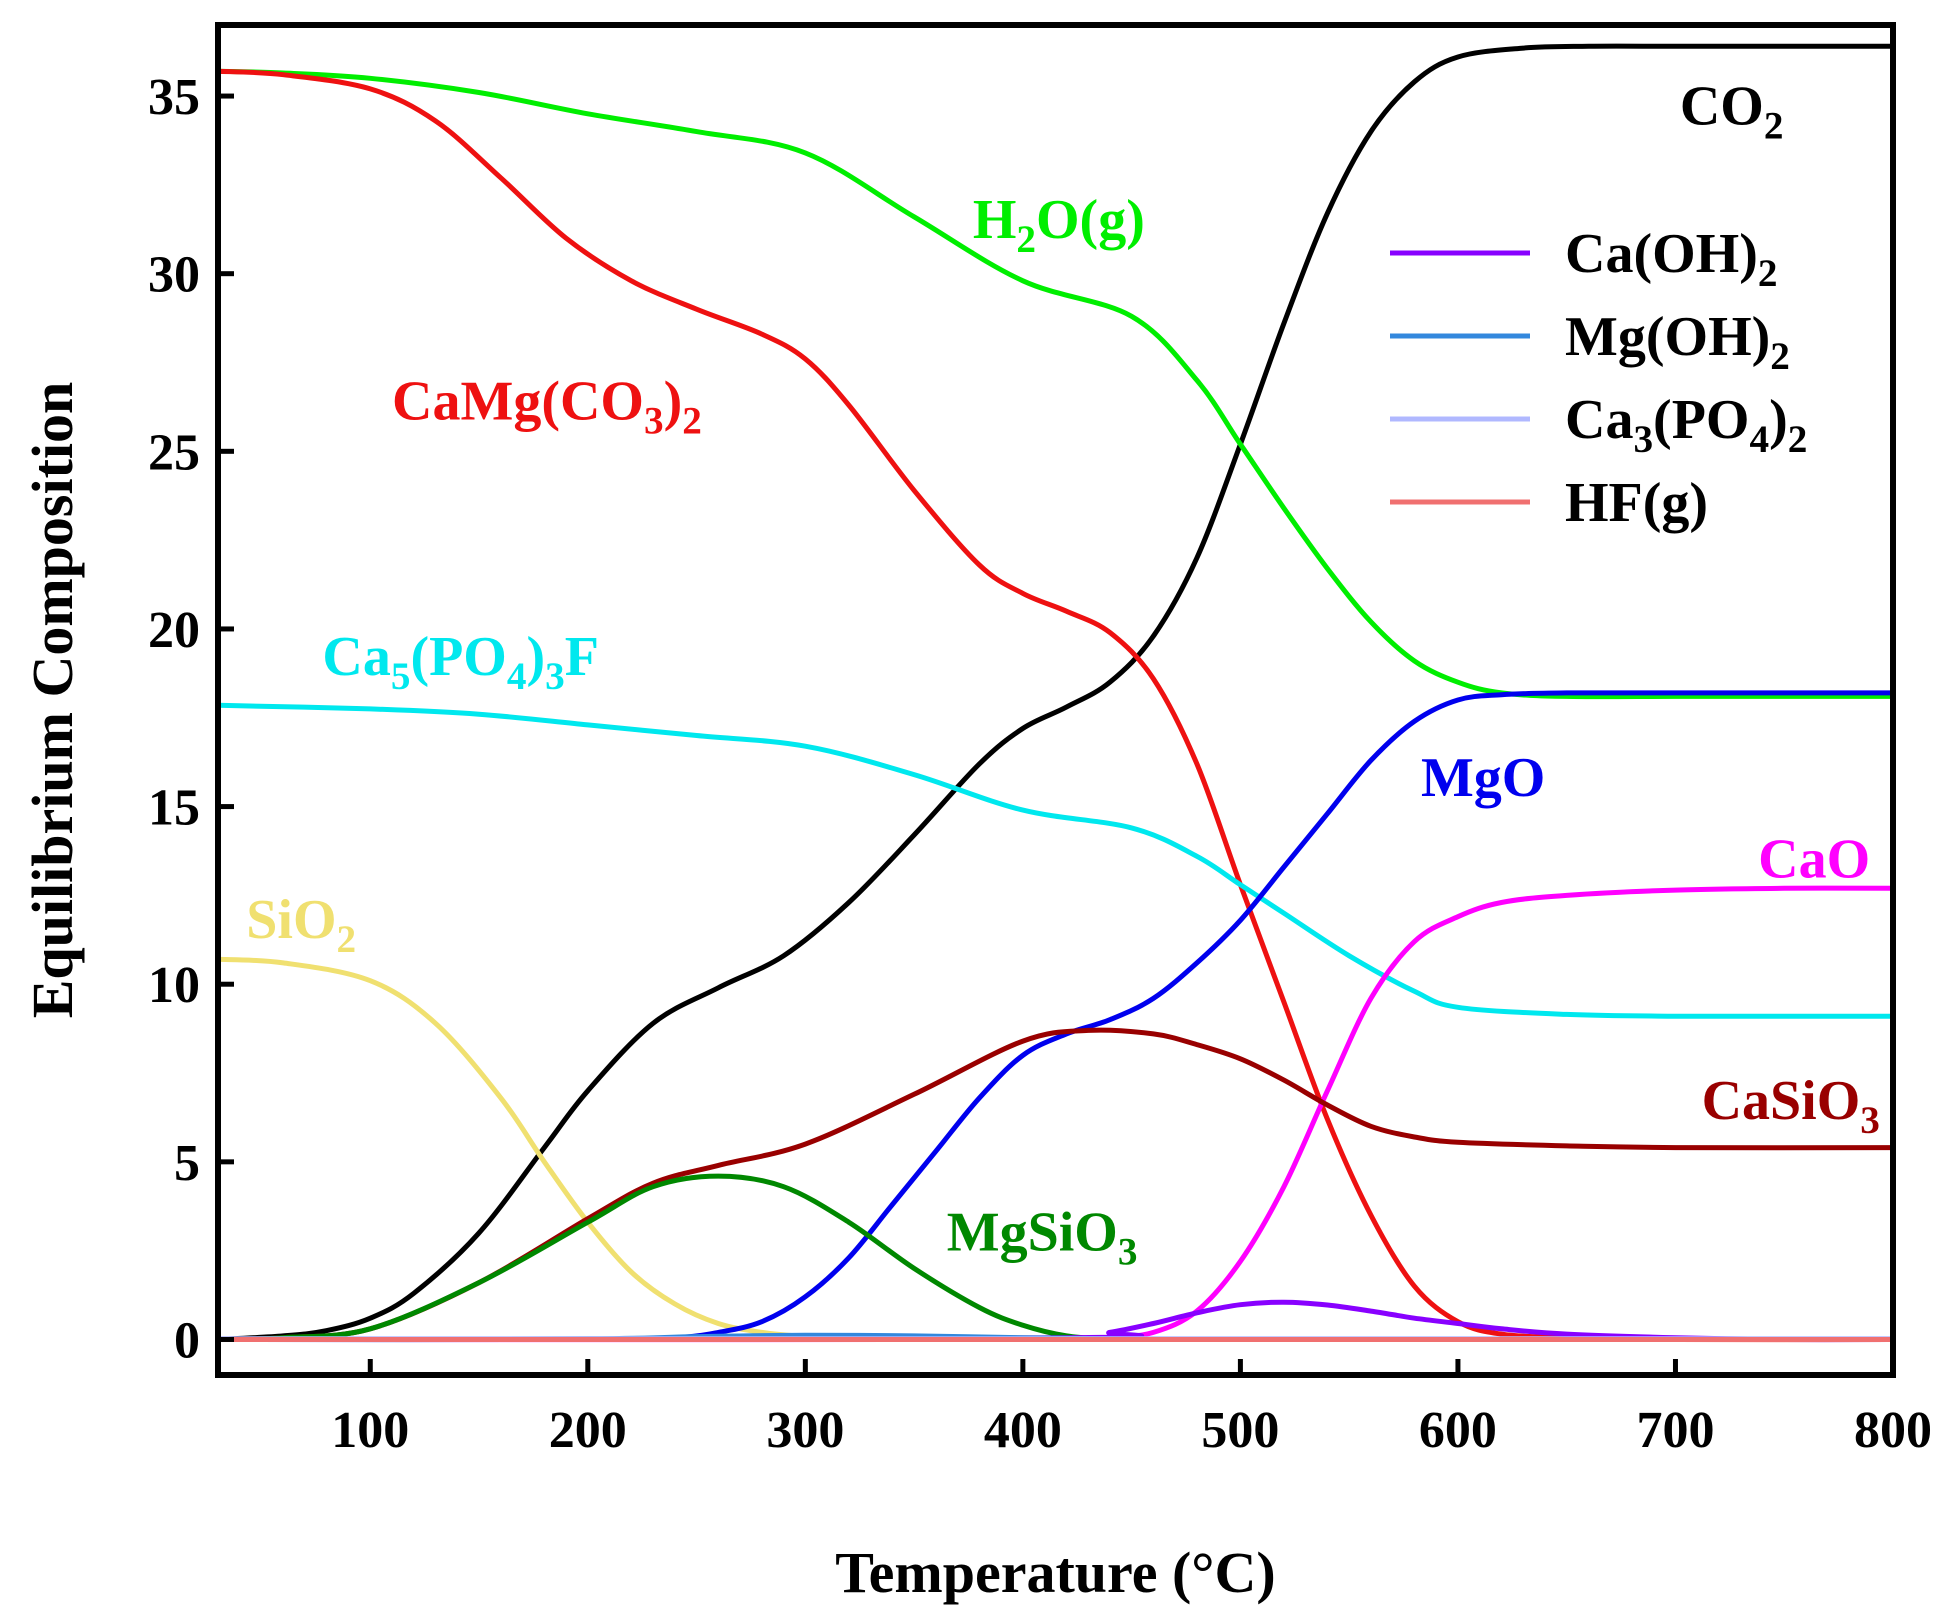  What do you see at coordinates (1671, 259) in the screenshot?
I see `legend-label-ca-oh-2: Ca(OH)2` at bounding box center [1671, 259].